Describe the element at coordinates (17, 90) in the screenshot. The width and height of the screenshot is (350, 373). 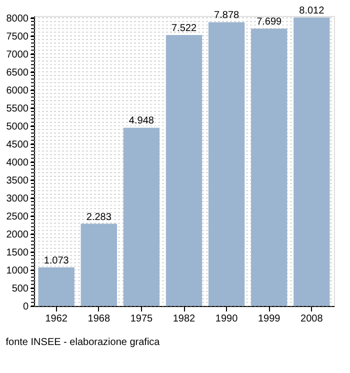
I see `y-tick-label: 6000` at that location.